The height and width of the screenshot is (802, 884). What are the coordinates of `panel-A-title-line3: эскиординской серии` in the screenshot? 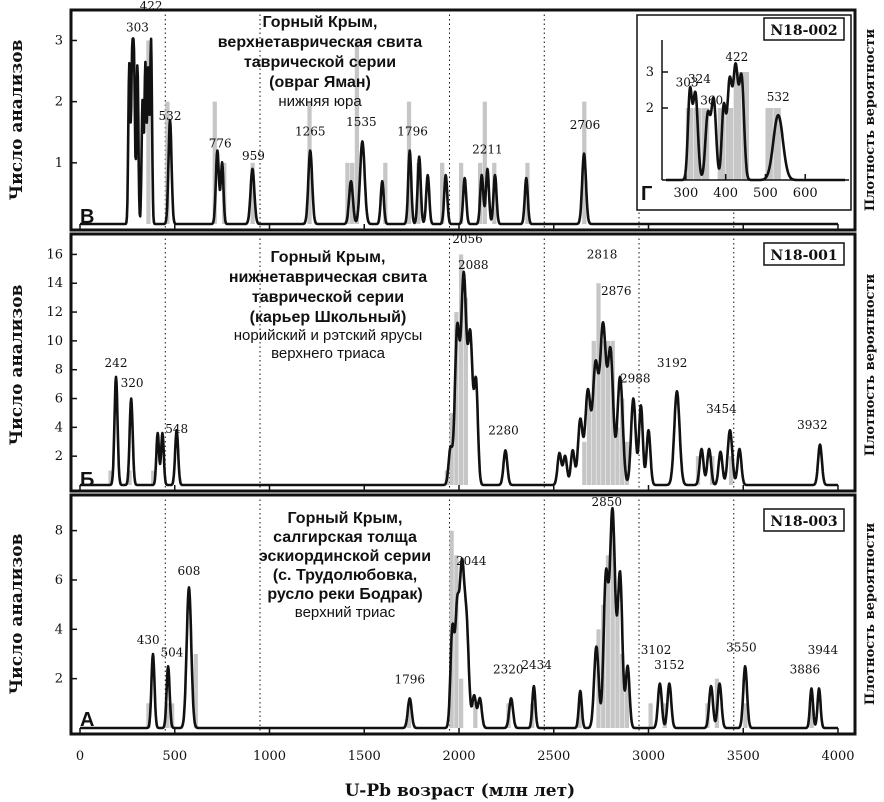 It's located at (345, 556).